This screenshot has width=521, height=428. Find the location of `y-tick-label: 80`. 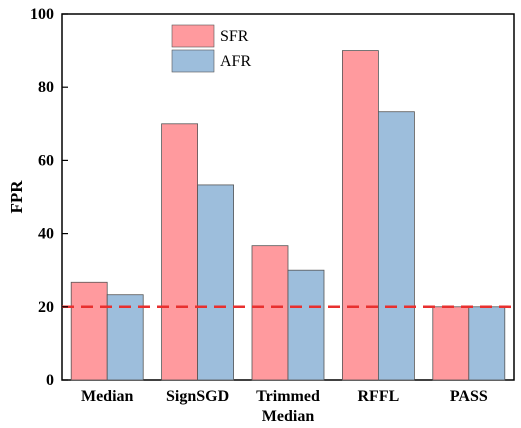

y-tick-label: 80 is located at coordinates (46, 87).